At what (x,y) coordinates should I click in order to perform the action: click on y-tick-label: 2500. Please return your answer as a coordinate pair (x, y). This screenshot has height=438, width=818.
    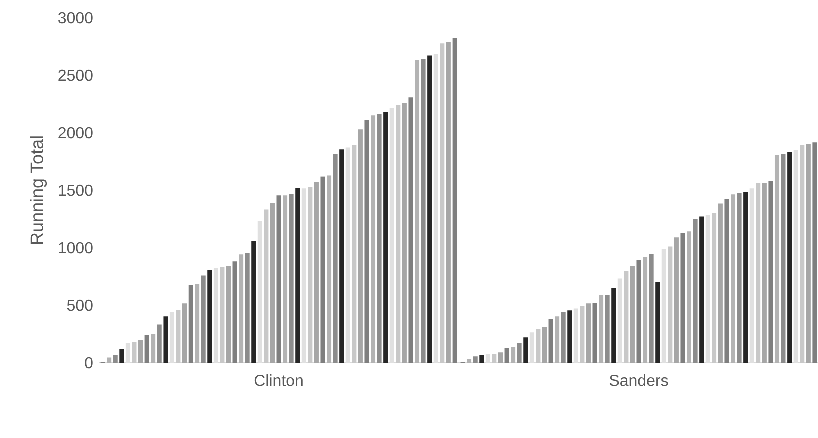
    Looking at the image, I should click on (75, 76).